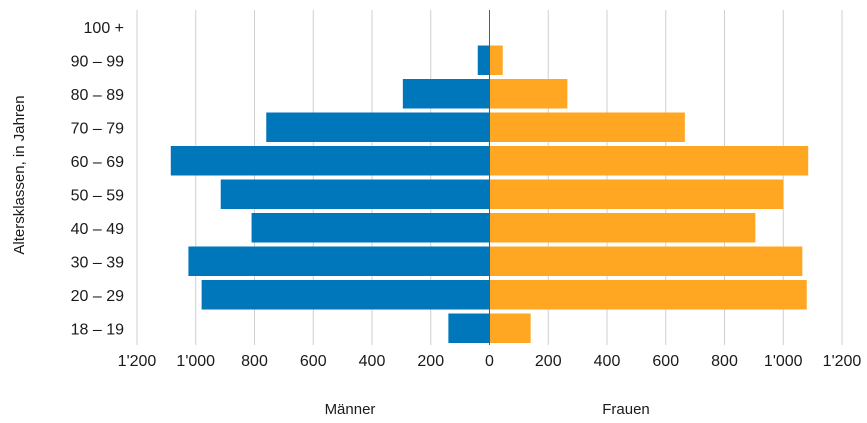 Image resolution: width=867 pixels, height=423 pixels. What do you see at coordinates (97, 329) in the screenshot?
I see `y-tick-label: 18 – 19` at bounding box center [97, 329].